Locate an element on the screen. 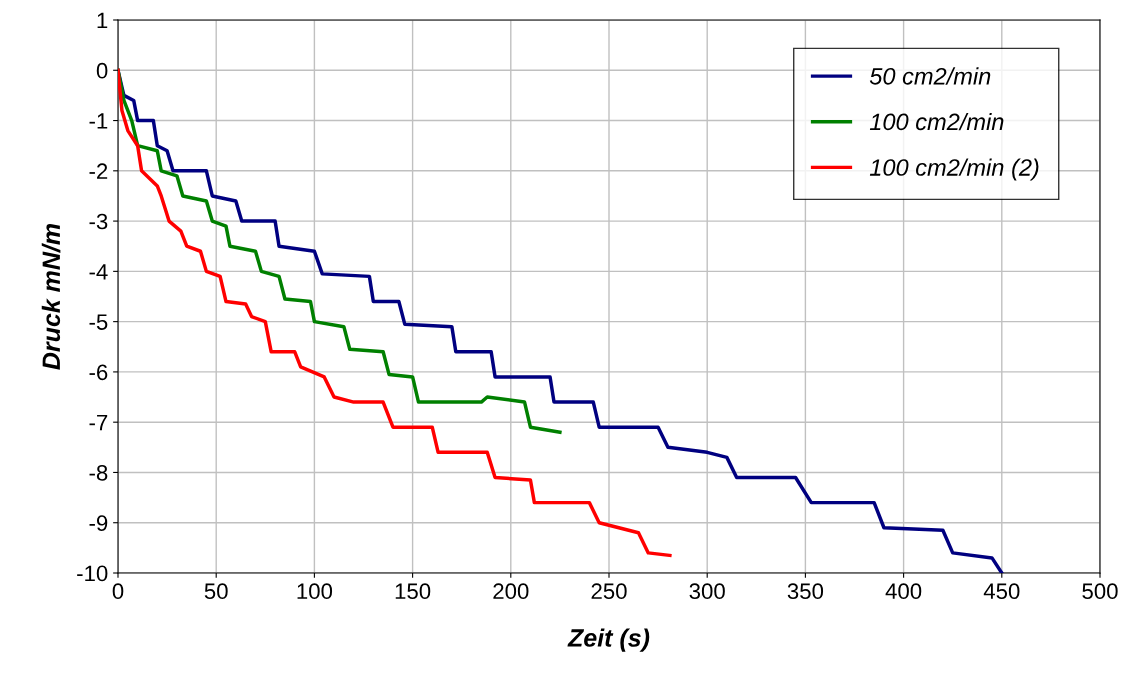 The image size is (1127, 697). x-tick-label: 150 is located at coordinates (413, 591).